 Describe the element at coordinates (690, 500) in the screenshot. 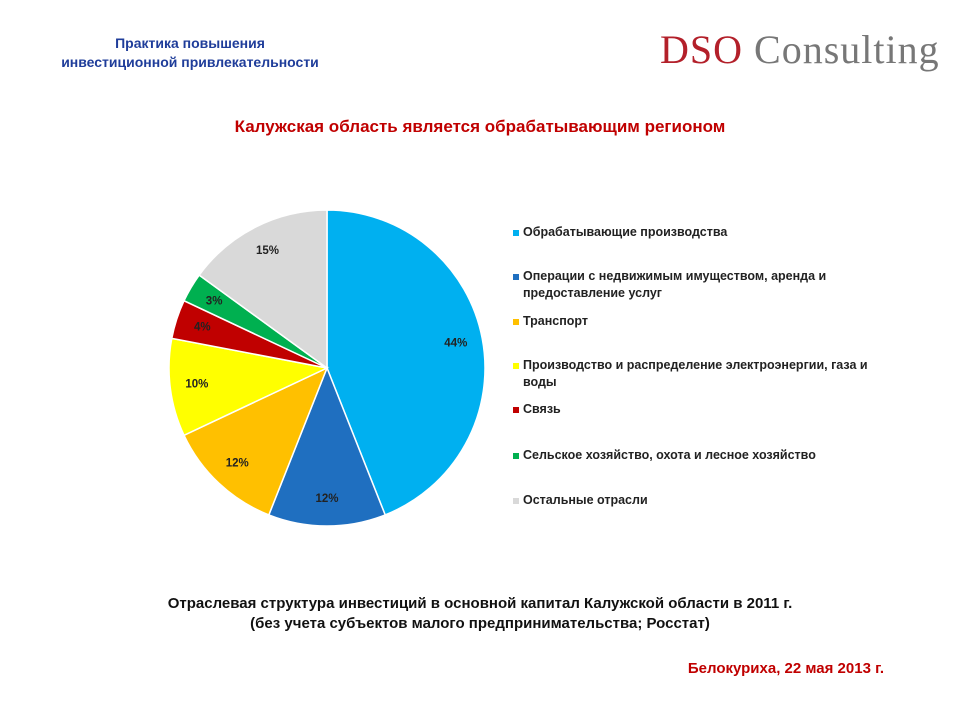

I see `legend-item: Остальные отрасли` at that location.